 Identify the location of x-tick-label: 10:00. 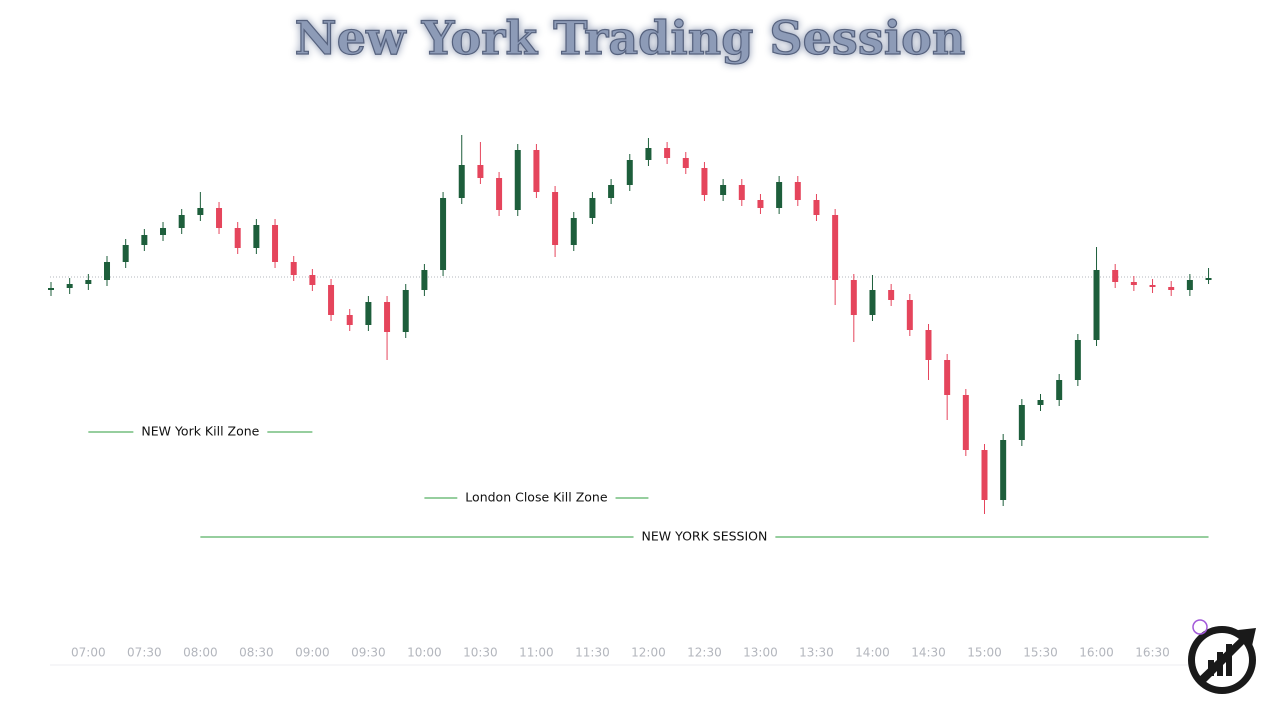
(424, 653).